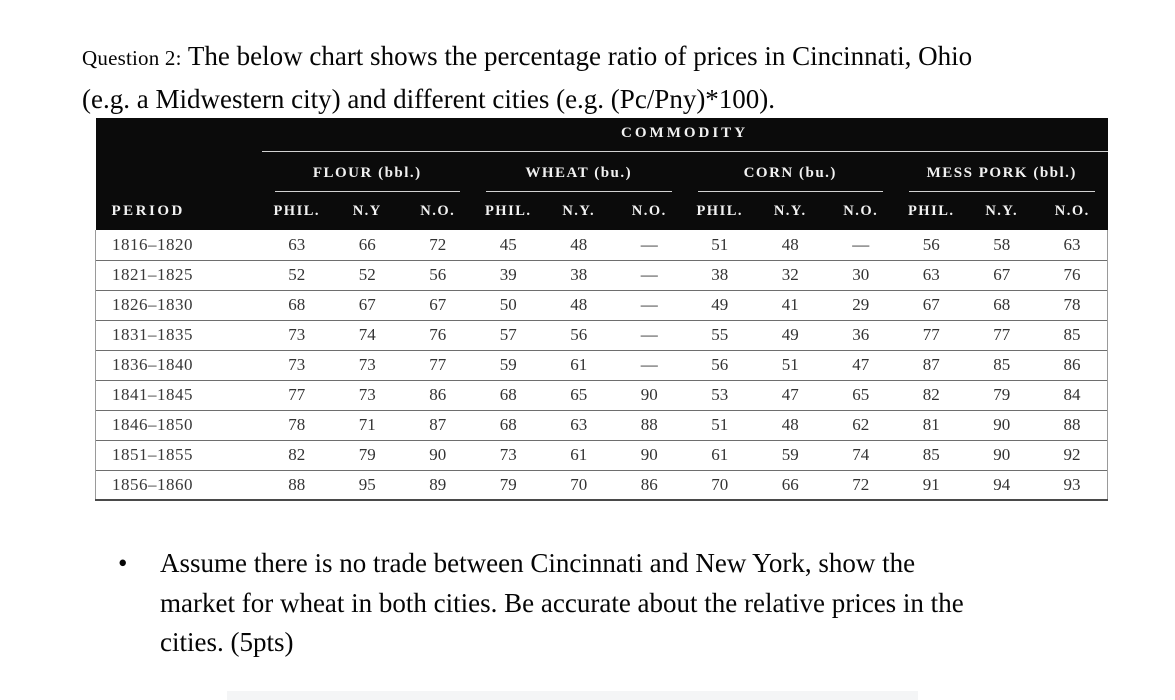 Image resolution: width=1175 pixels, height=700 pixels. Describe the element at coordinates (178, 394) in the screenshot. I see `period-cell: 1841–1845` at that location.